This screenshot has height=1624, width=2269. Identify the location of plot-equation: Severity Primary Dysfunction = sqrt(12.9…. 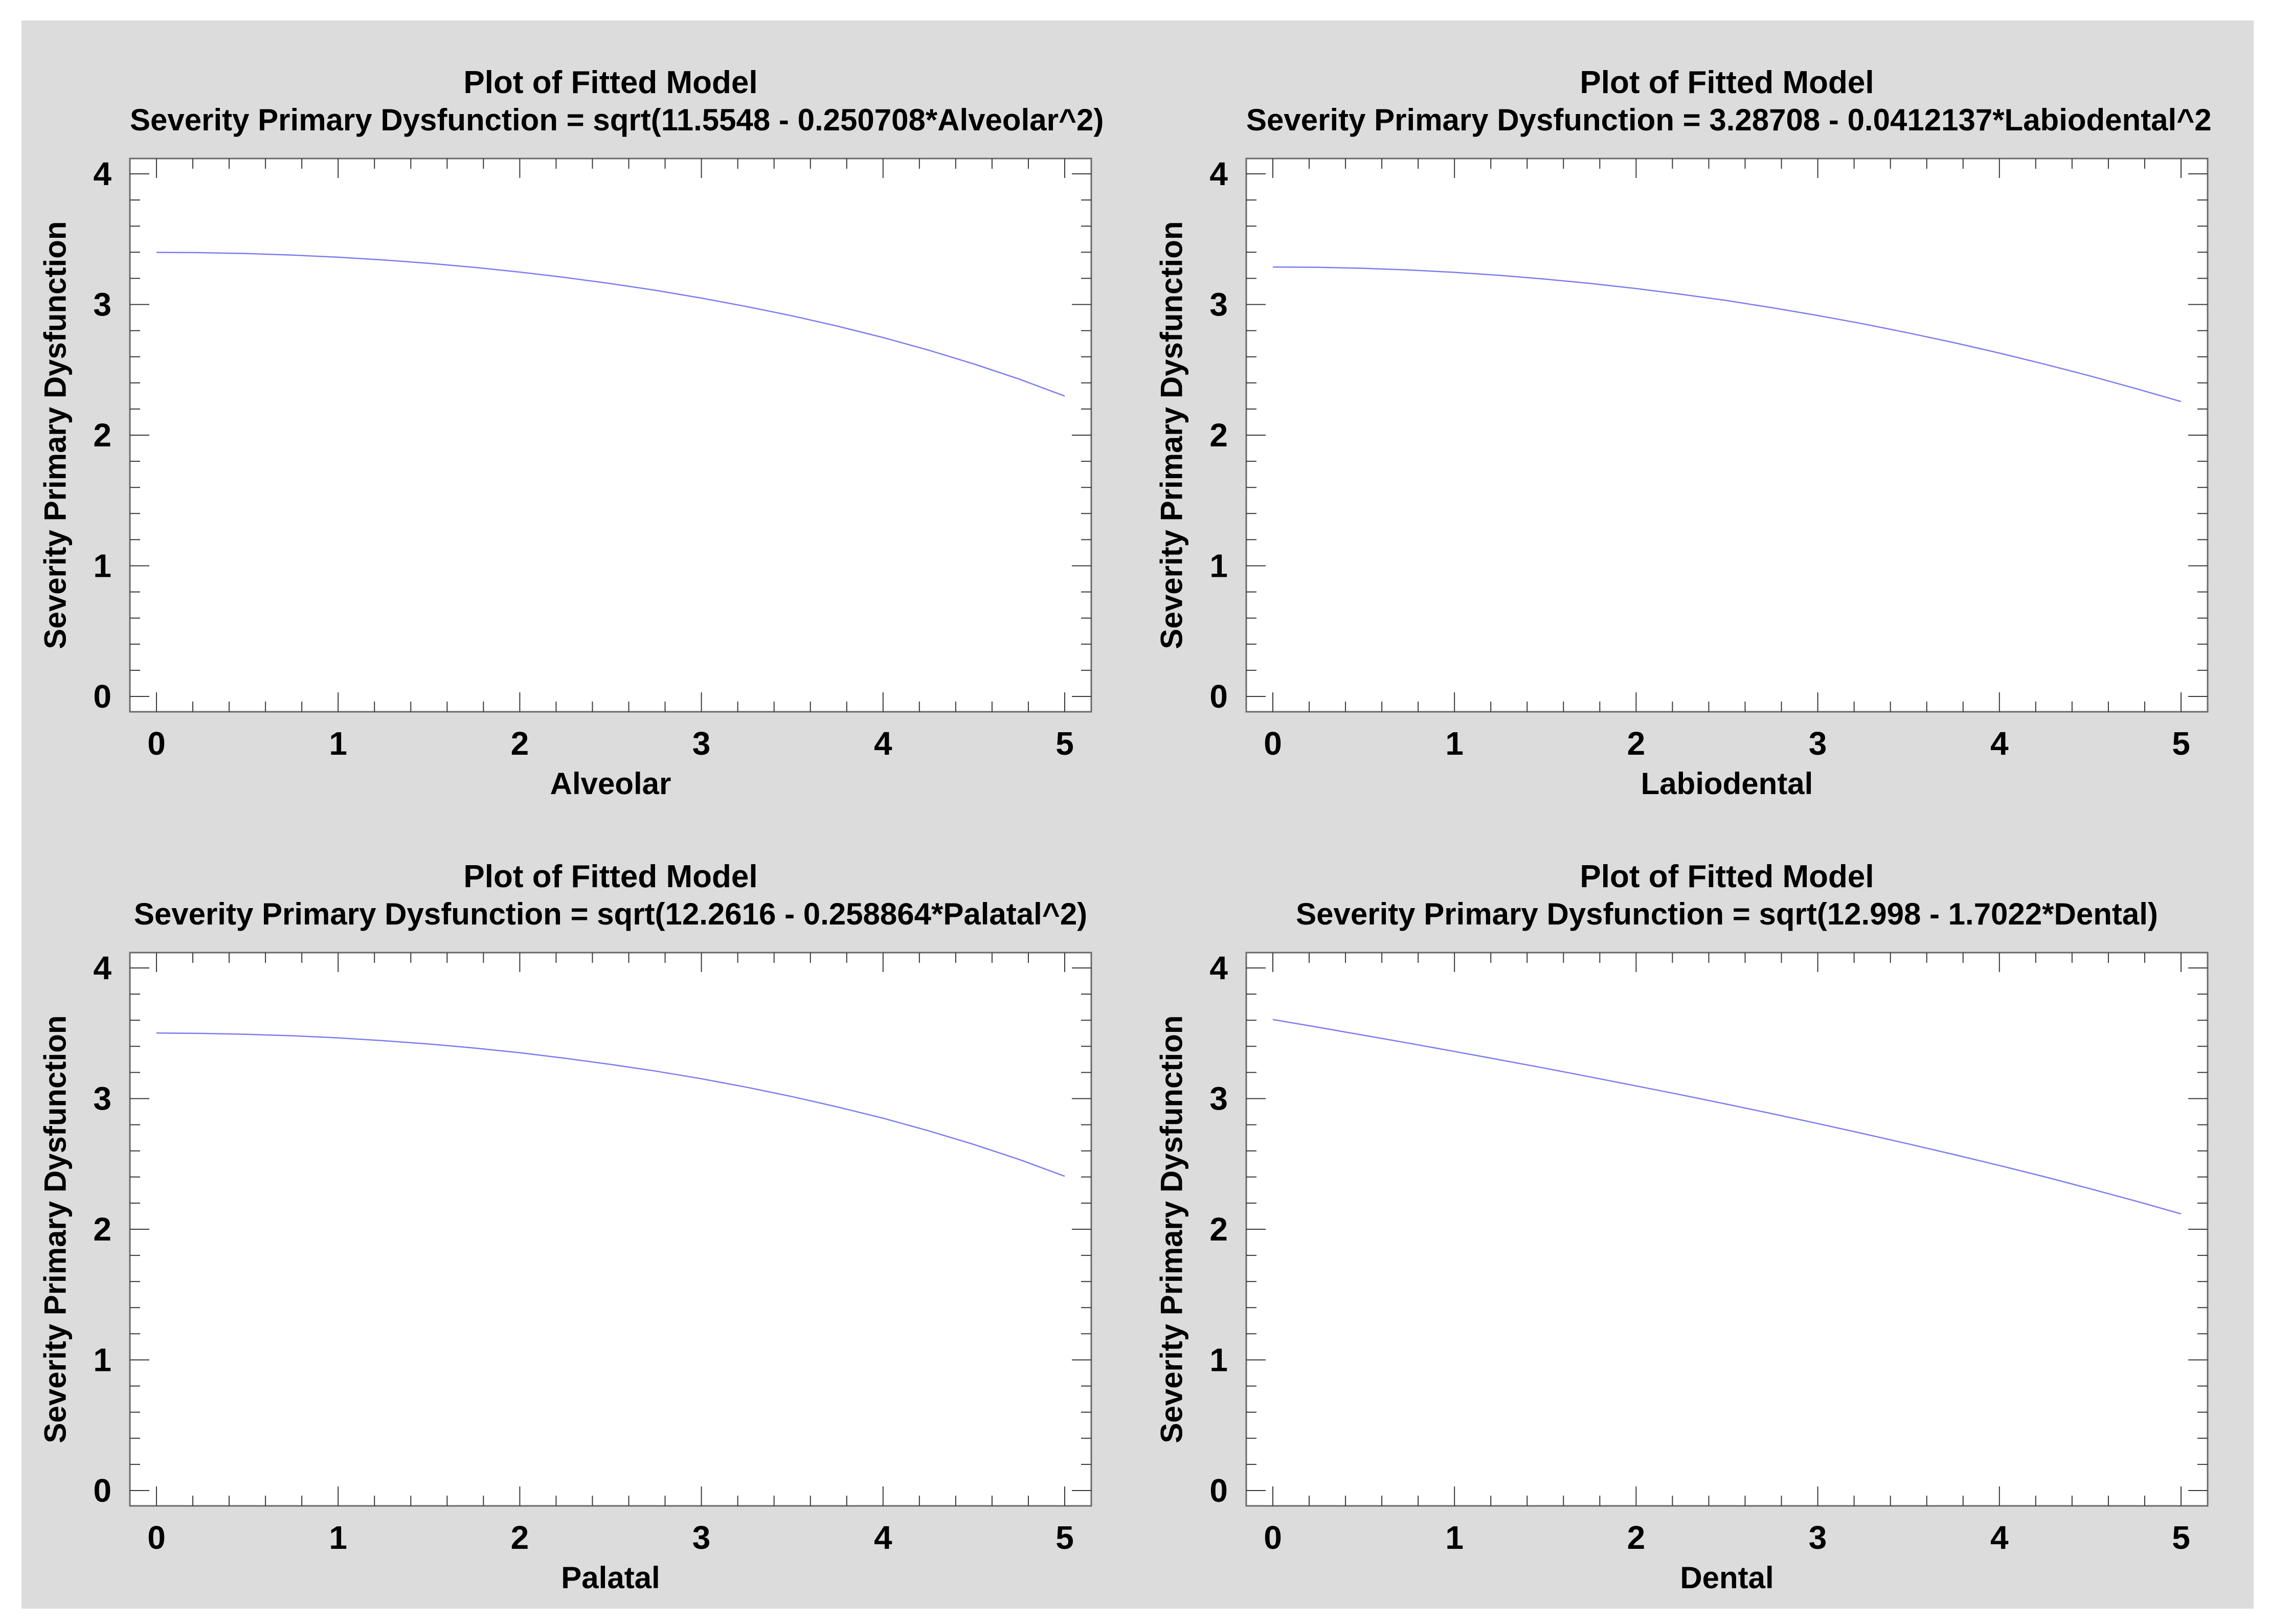
(1727, 914).